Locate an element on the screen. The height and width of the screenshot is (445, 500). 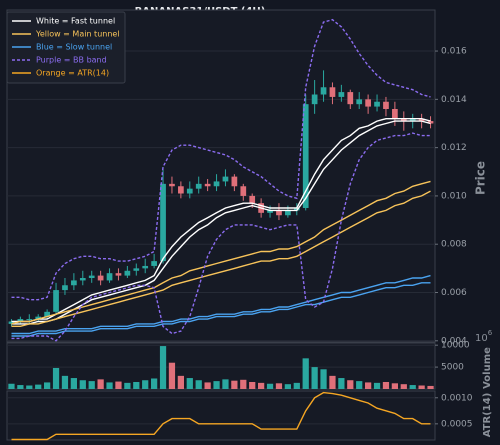
panel is located at coordinates (221, 366).